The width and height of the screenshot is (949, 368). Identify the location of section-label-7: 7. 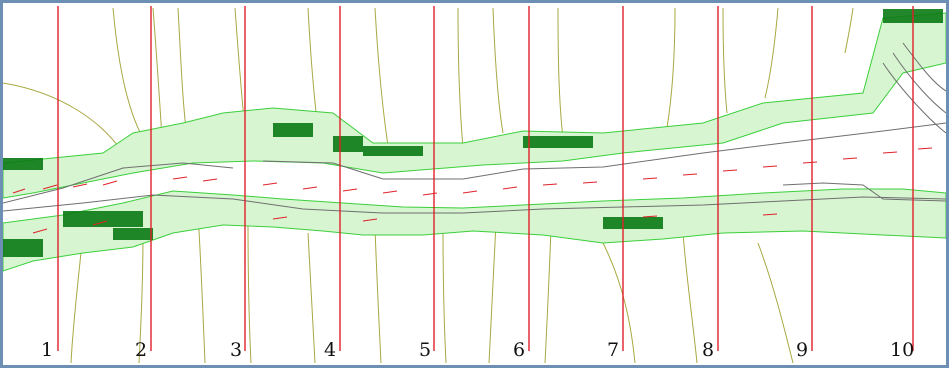
(613, 350).